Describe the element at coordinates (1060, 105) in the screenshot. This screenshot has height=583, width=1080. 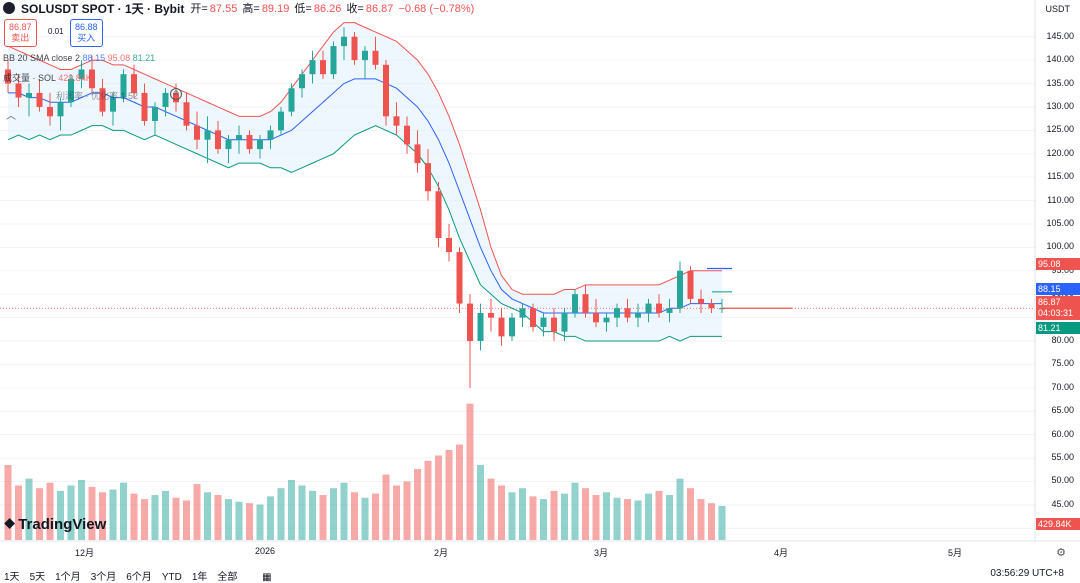
I see `price-tick-label: 130.00` at that location.